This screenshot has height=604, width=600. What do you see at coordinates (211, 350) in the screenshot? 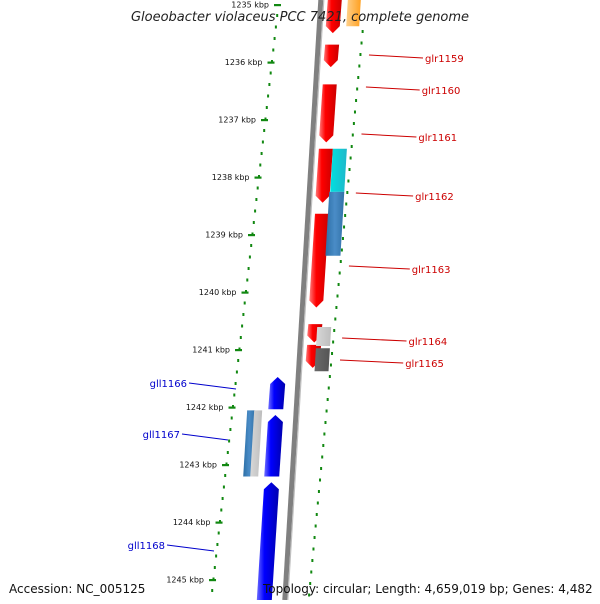
I see `kbp-tick-label: 1241 kbp` at bounding box center [211, 350].